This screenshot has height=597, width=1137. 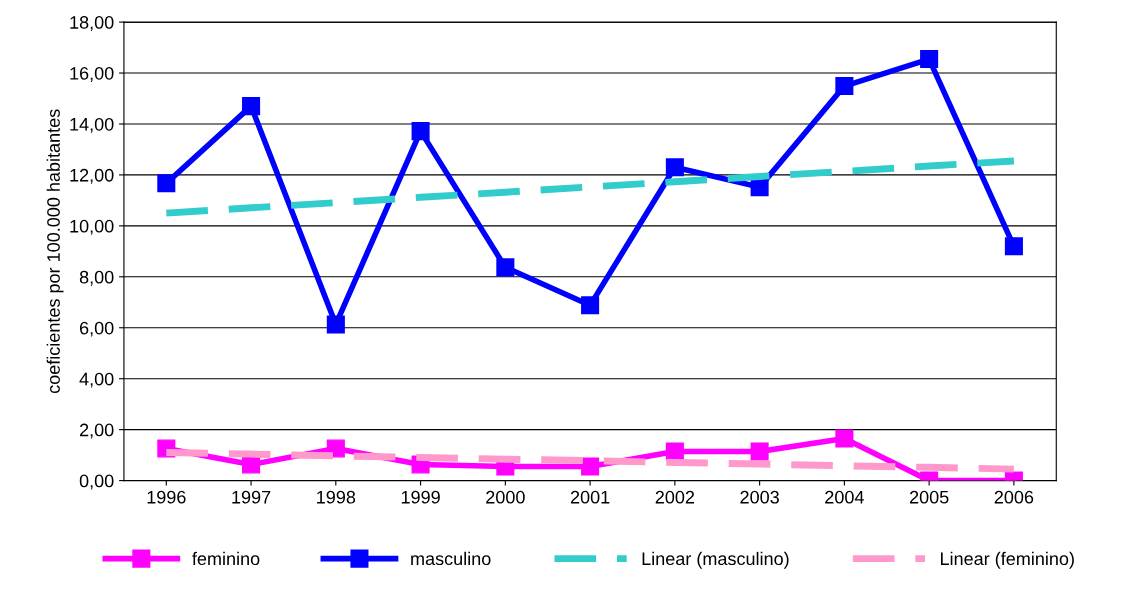 What do you see at coordinates (92, 176) in the screenshot?
I see `y-tick-label: 12,00` at bounding box center [92, 176].